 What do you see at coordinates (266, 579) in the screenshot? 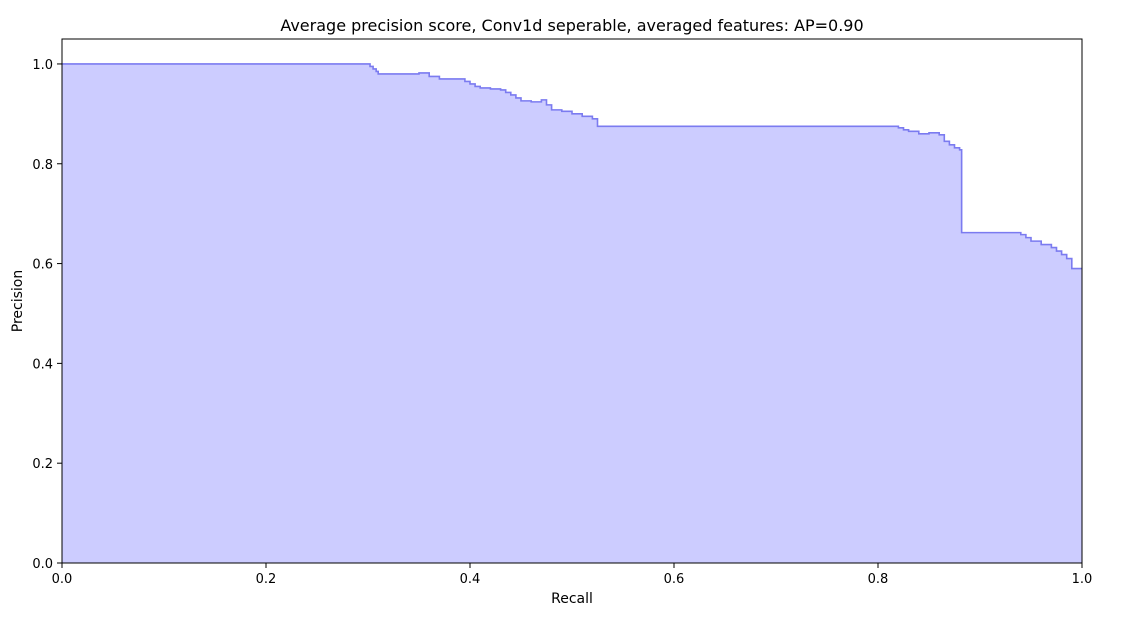
I see `x-tick-label: 0.2` at bounding box center [266, 579].